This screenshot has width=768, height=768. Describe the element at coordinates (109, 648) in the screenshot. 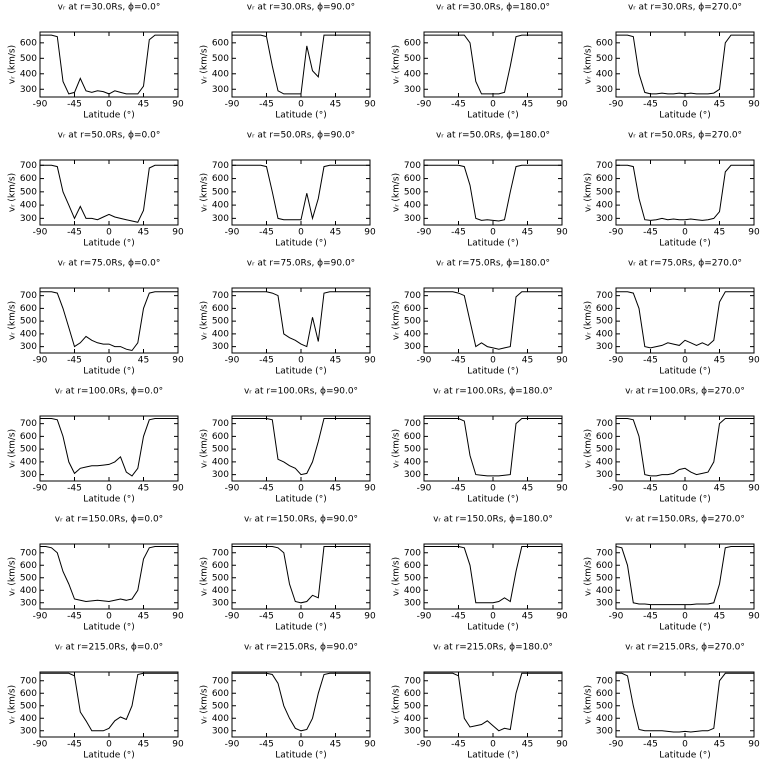

I see `chart-title: vᵣ at r=215.0Rs, ϕ=0.0°` at that location.